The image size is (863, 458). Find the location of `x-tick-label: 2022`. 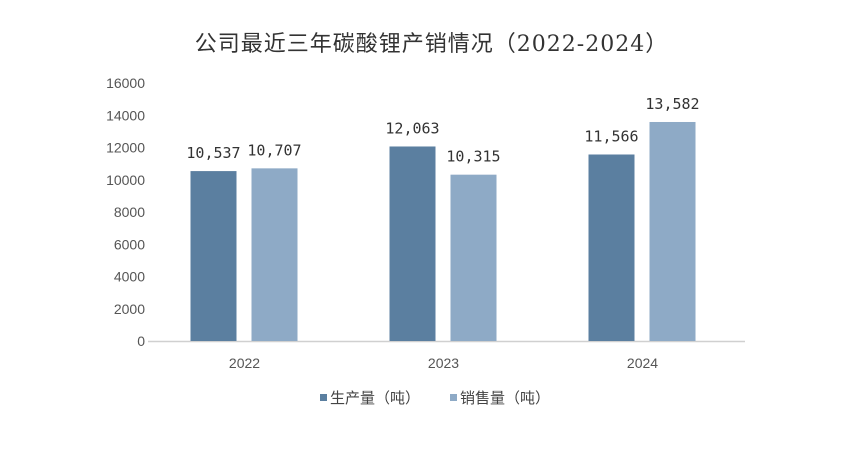

x-tick-label: 2022 is located at coordinates (244, 363).